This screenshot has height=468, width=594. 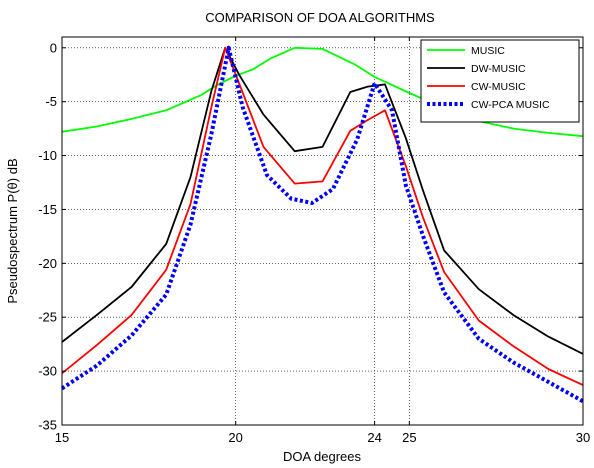 What do you see at coordinates (583, 437) in the screenshot?
I see `x-tick-label: 30` at bounding box center [583, 437].